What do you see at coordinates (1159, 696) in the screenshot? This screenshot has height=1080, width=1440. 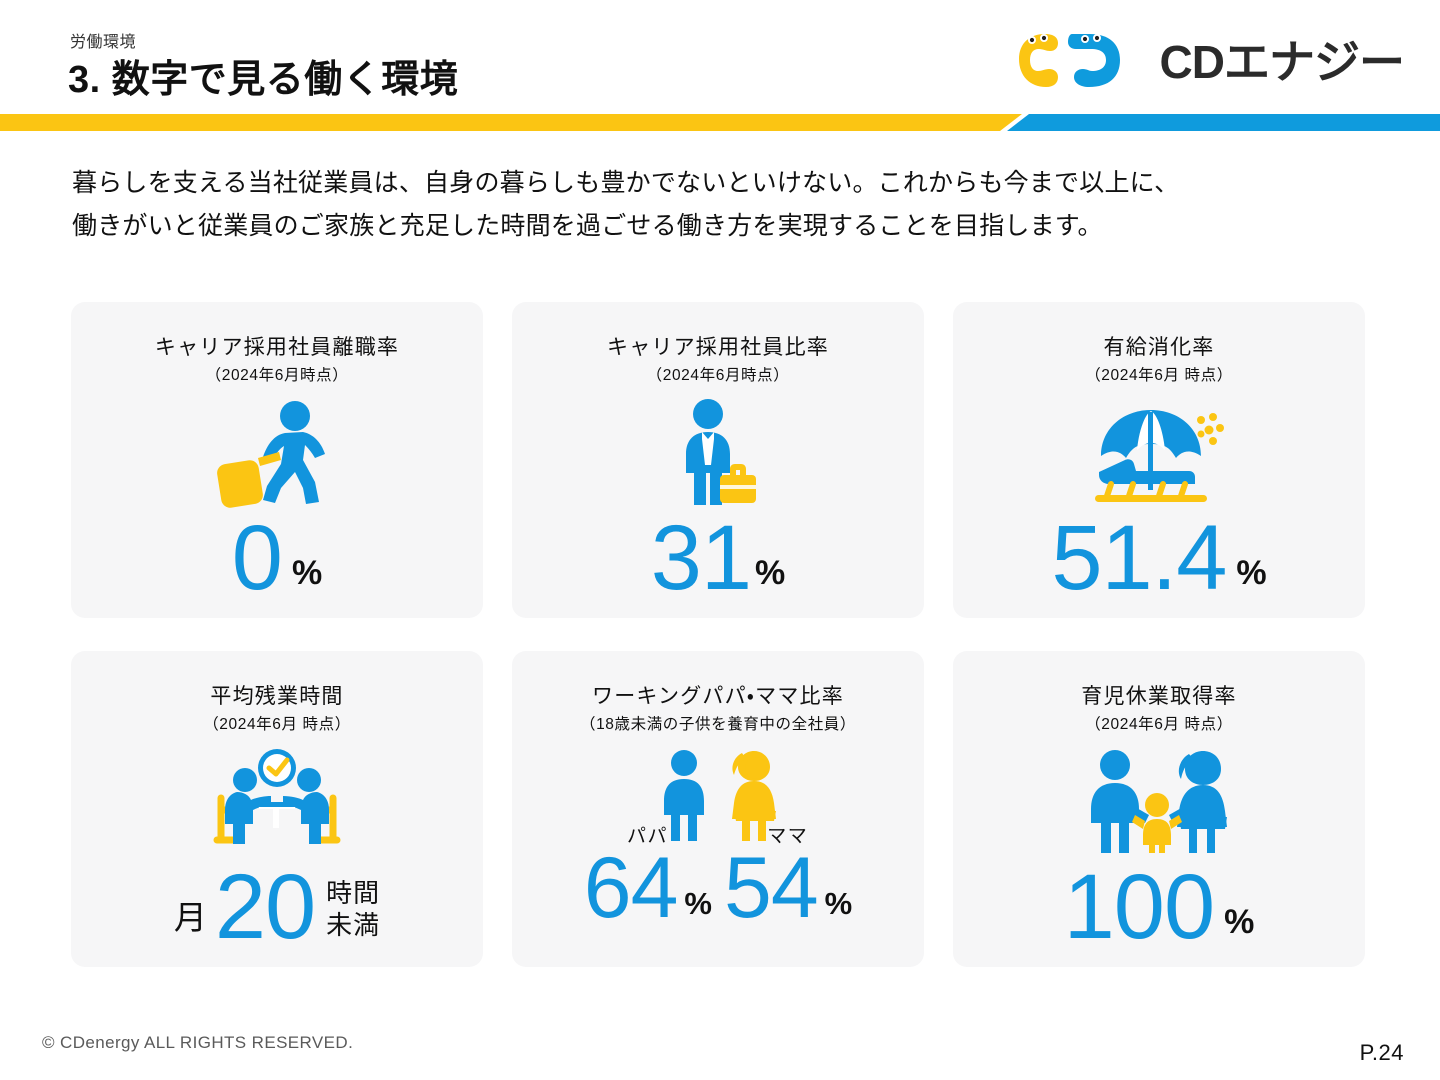 I see `card-title: 育児休業取得率` at bounding box center [1159, 696].